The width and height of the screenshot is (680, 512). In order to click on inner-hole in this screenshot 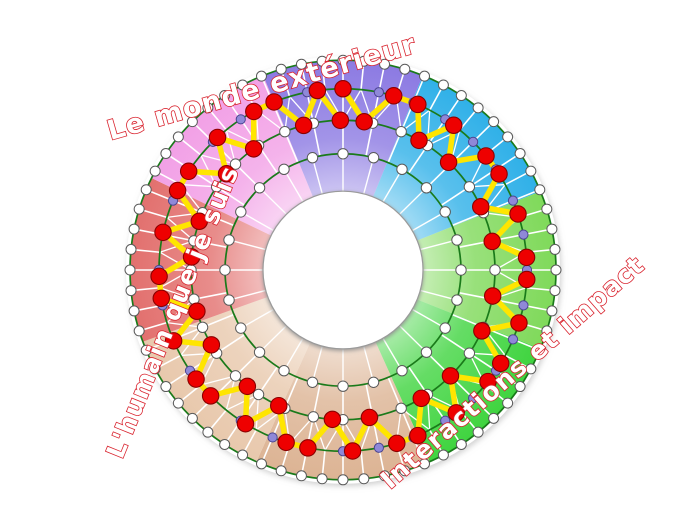, I will do `click(343, 270)`.